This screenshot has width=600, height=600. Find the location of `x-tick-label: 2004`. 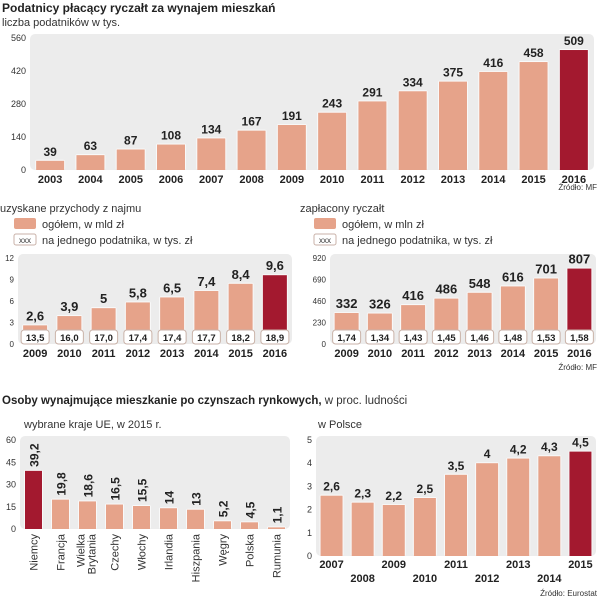

x-tick-label: 2004 is located at coordinates (90, 180).